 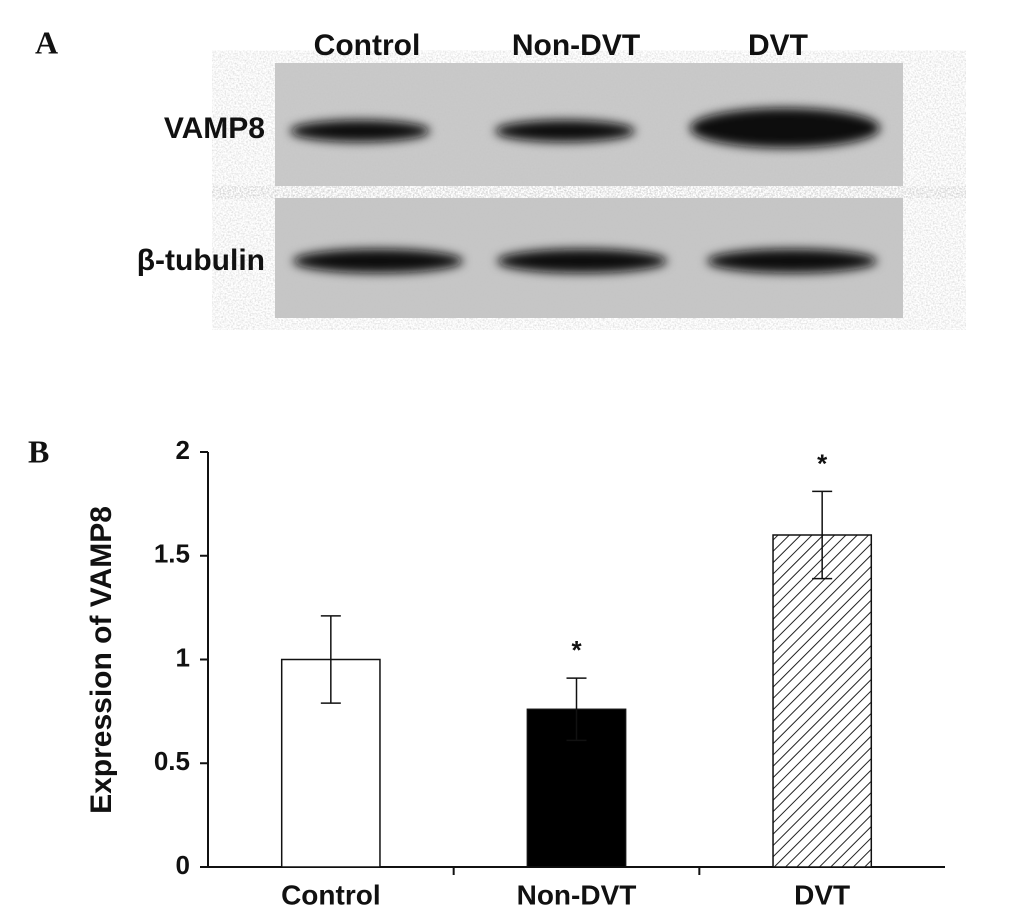 What do you see at coordinates (183, 865) in the screenshot?
I see `y-tick-label: 0` at bounding box center [183, 865].